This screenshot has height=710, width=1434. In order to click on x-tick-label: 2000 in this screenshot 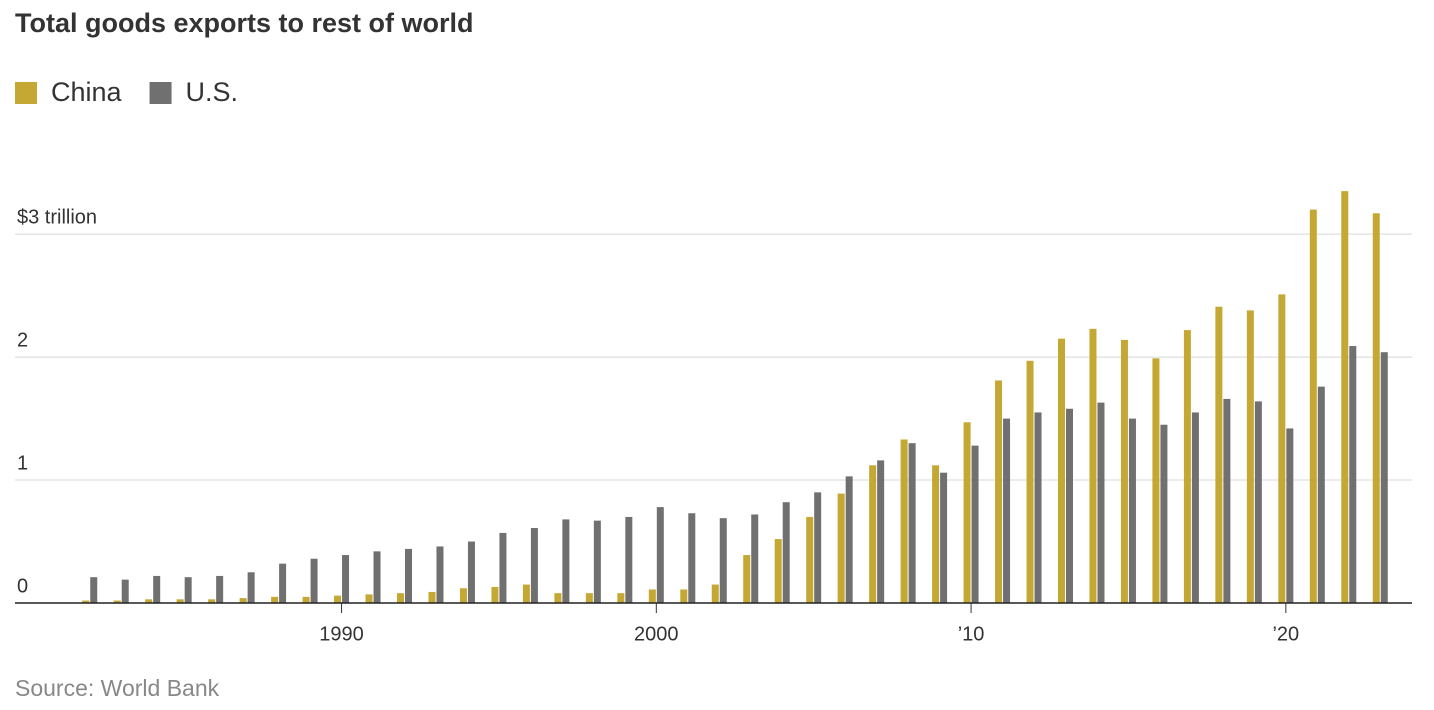, I will do `click(656, 634)`.